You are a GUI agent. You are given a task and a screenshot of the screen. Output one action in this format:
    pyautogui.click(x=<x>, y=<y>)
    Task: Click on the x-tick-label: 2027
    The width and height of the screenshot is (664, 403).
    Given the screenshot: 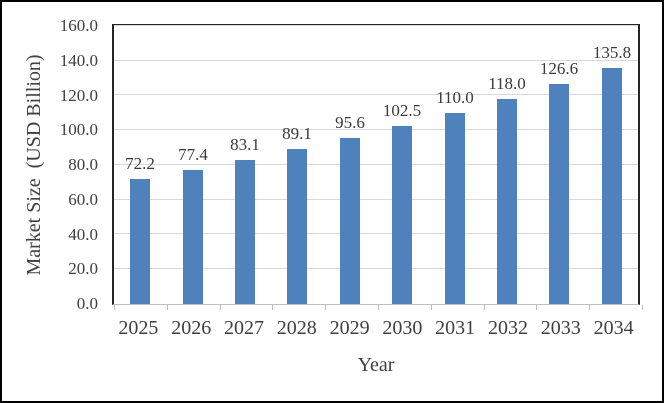 What is the action you would take?
    pyautogui.click(x=243, y=328)
    